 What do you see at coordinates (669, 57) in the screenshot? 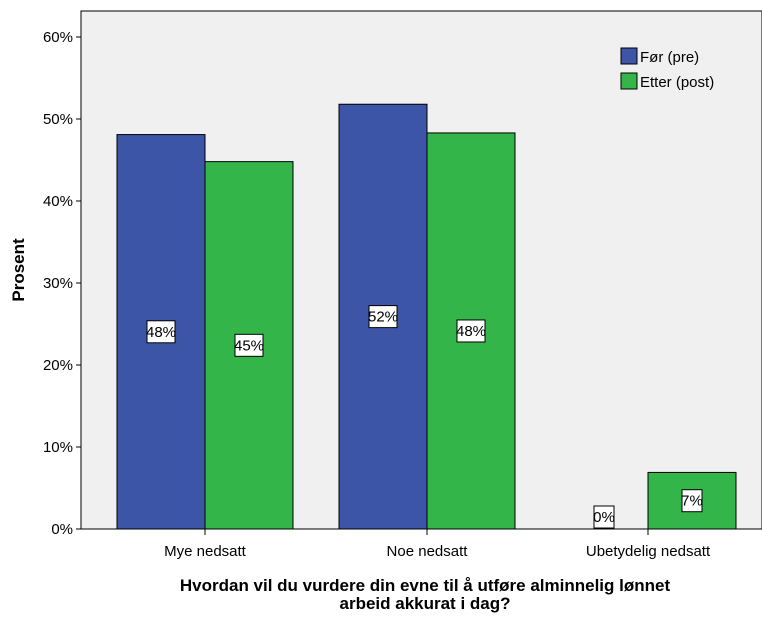
I see `legend-label: Før (pre)` at bounding box center [669, 57].